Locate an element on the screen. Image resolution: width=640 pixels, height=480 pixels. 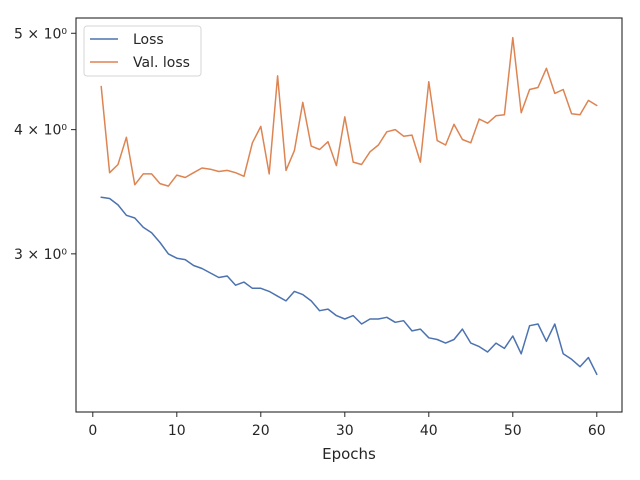
legend-label-loss: Loss is located at coordinates (148, 40).